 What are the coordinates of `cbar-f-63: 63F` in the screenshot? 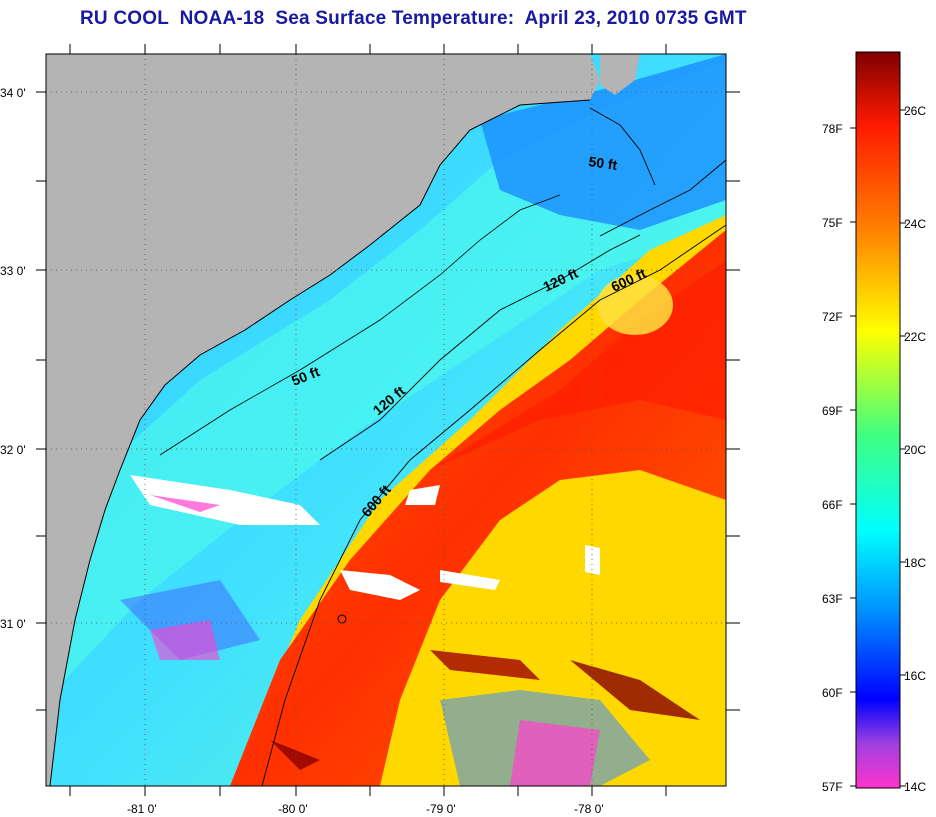 It's located at (832, 599).